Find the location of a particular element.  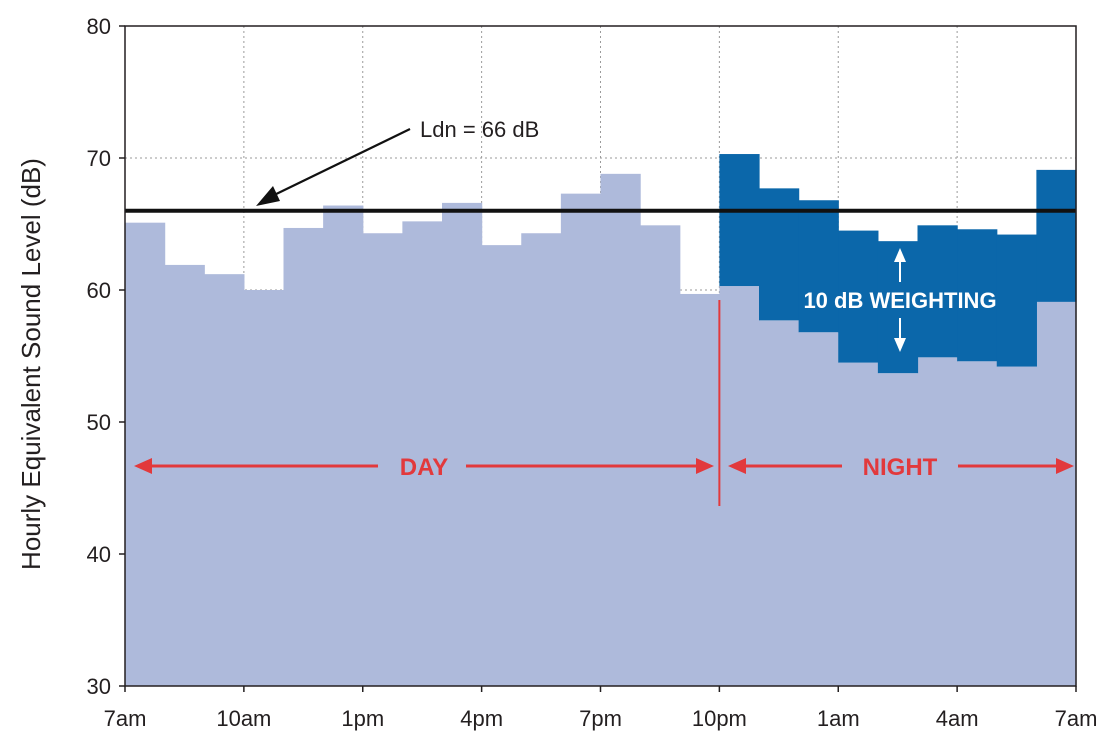

y-tick-label: 70 is located at coordinates (99, 158).